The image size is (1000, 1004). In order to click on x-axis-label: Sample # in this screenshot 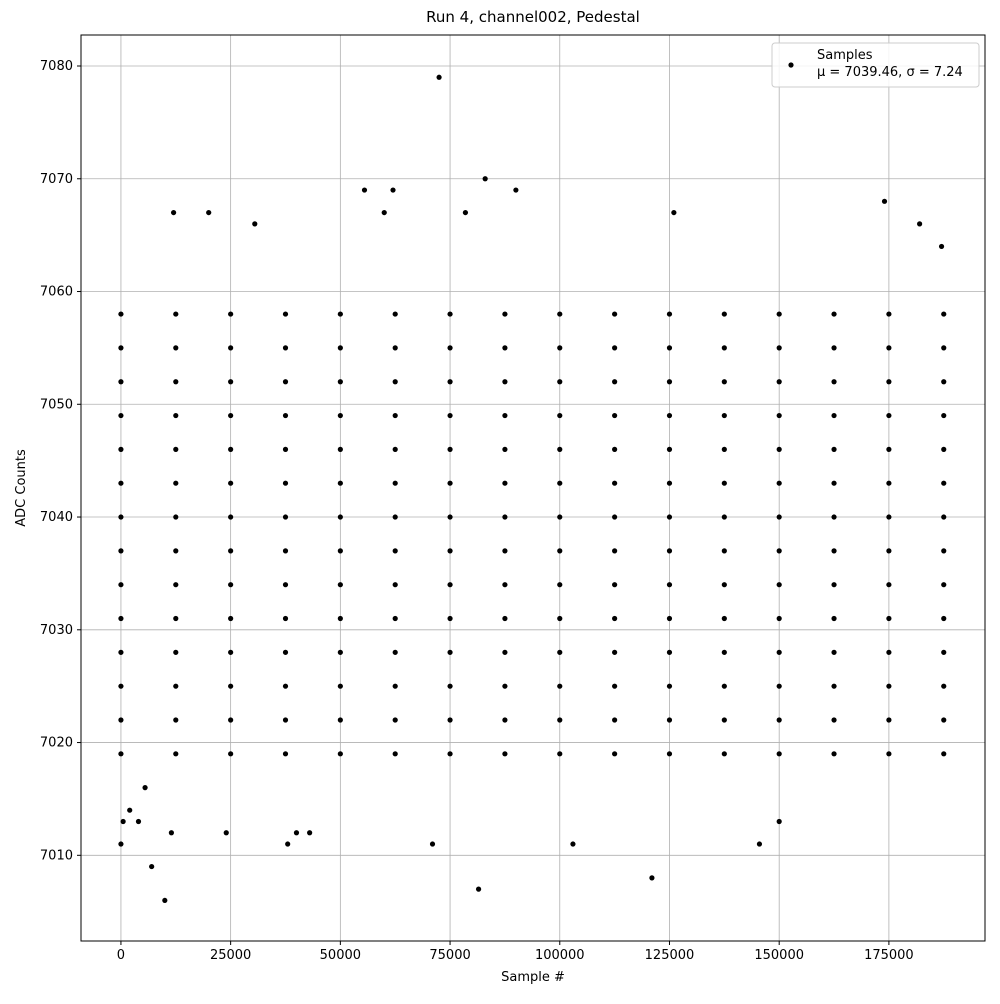, I will do `click(533, 977)`.